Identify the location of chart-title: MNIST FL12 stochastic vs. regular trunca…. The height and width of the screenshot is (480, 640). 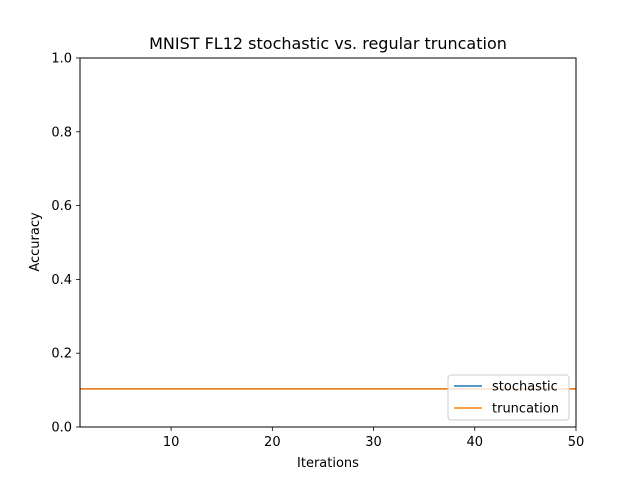
(328, 43).